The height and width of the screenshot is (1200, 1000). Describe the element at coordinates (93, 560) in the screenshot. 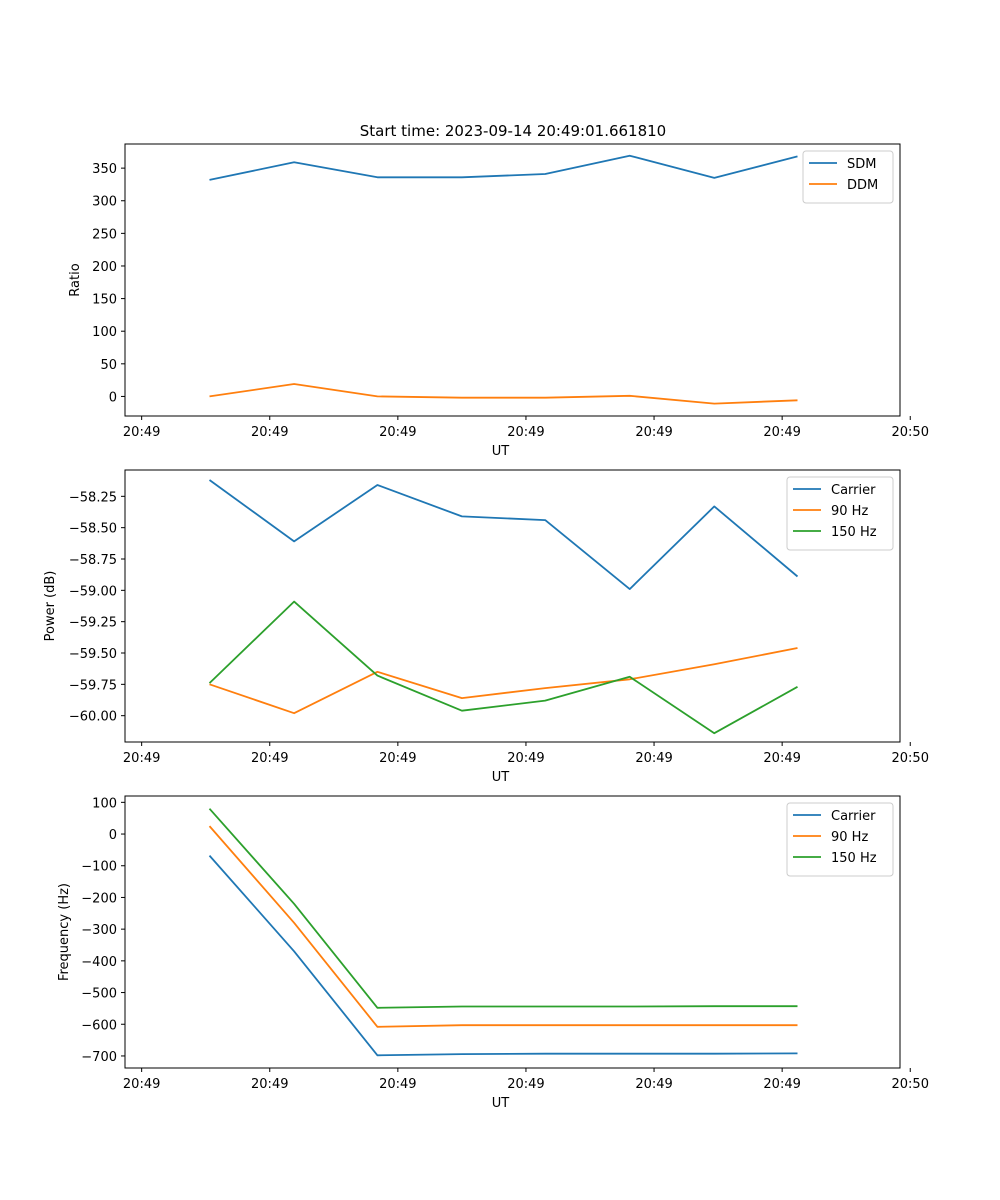

I see `y-tick-label: −58.75` at that location.